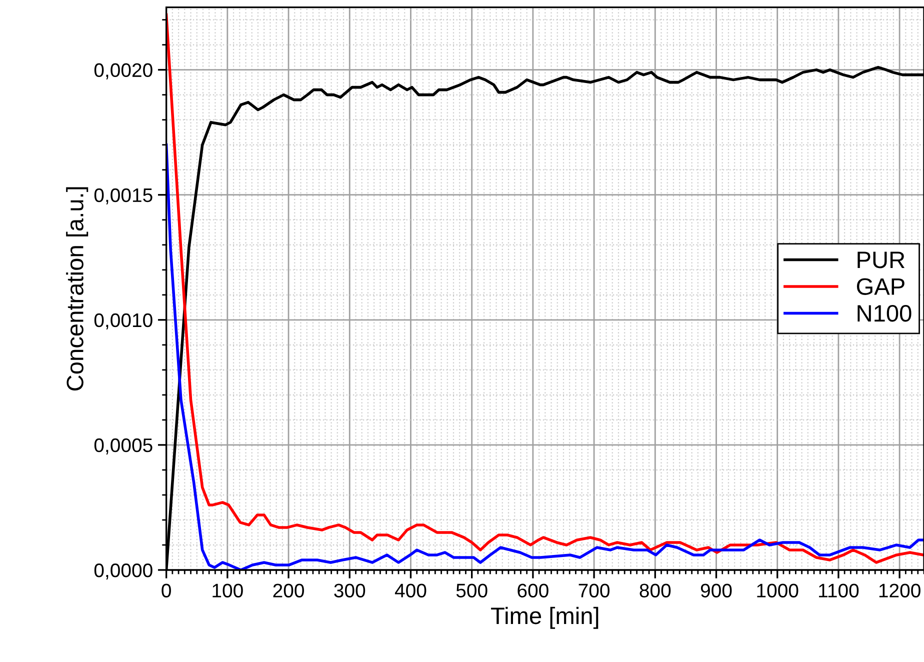  What do you see at coordinates (350, 591) in the screenshot?
I see `x-tick-label: 300` at bounding box center [350, 591].